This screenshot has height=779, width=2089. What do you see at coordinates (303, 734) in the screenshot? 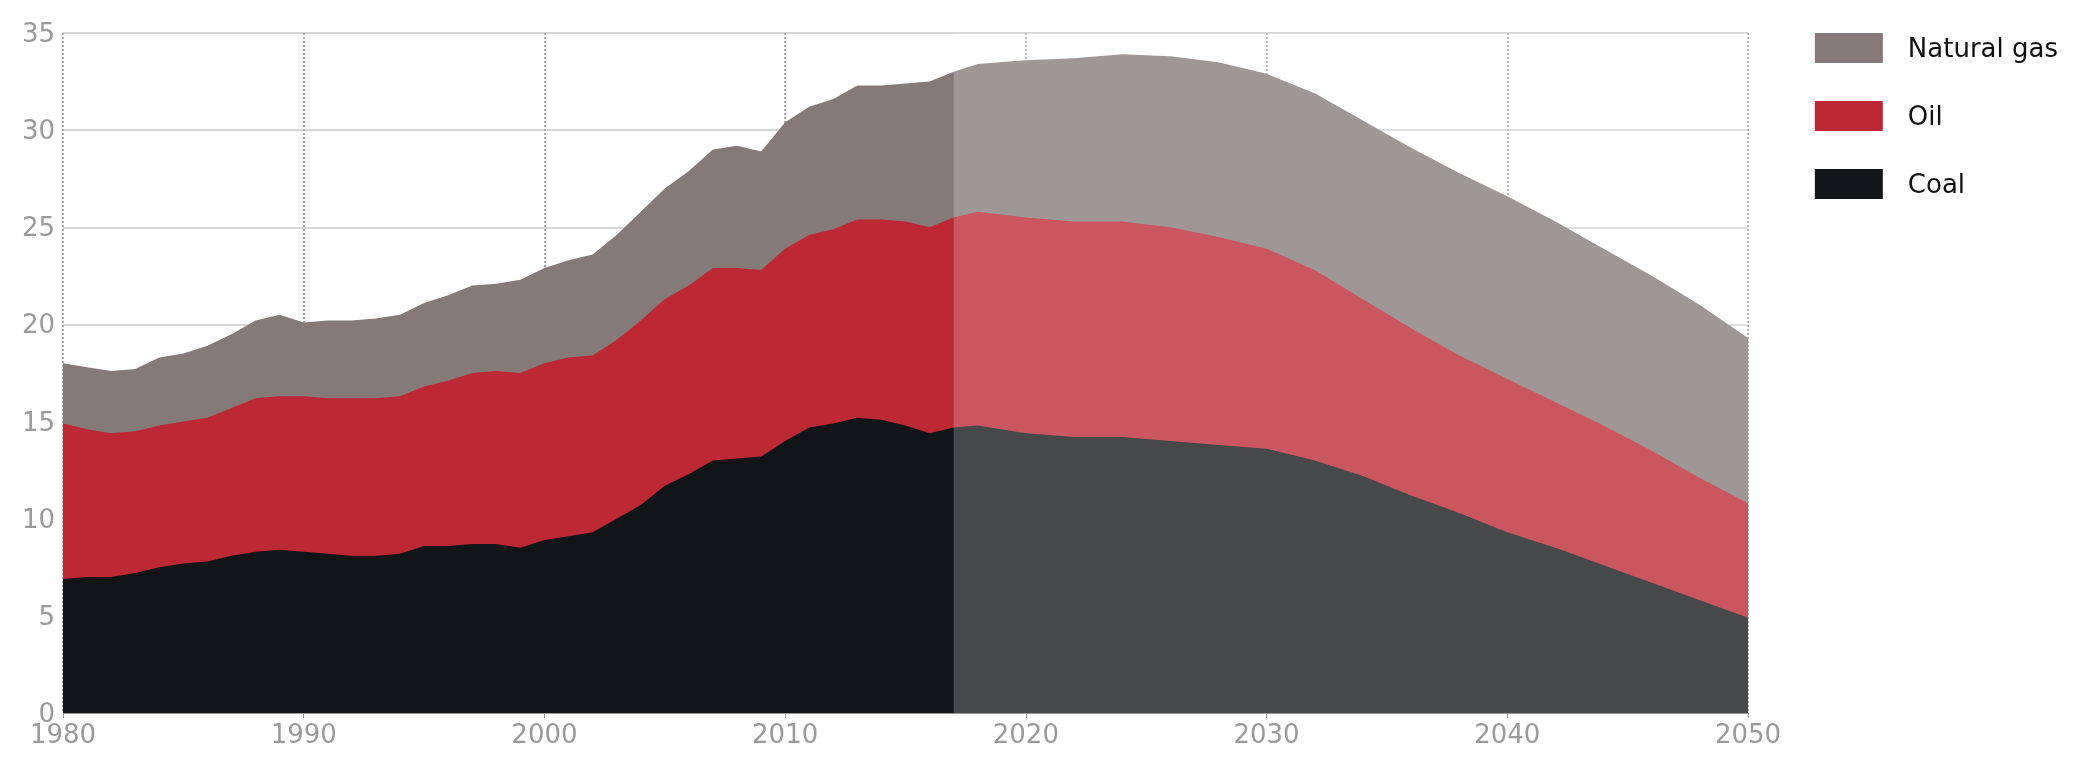
I see `x-tick-label: 1990` at bounding box center [303, 734].